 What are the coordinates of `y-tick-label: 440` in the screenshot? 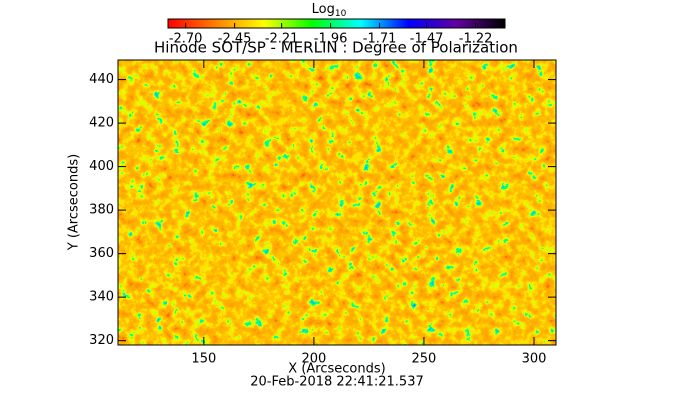 It's located at (101, 79).